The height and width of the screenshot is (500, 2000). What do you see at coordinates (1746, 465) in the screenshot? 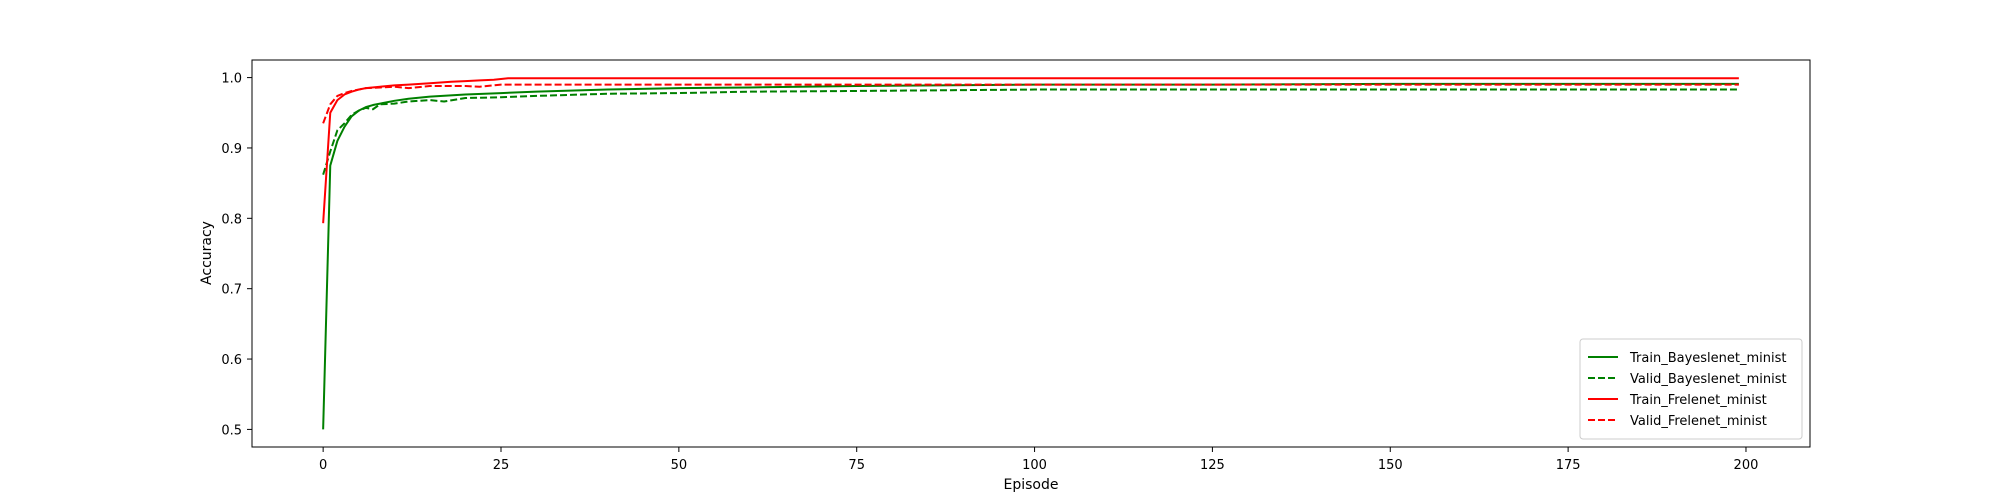
I see `x-tick-label: 200` at bounding box center [1746, 465].